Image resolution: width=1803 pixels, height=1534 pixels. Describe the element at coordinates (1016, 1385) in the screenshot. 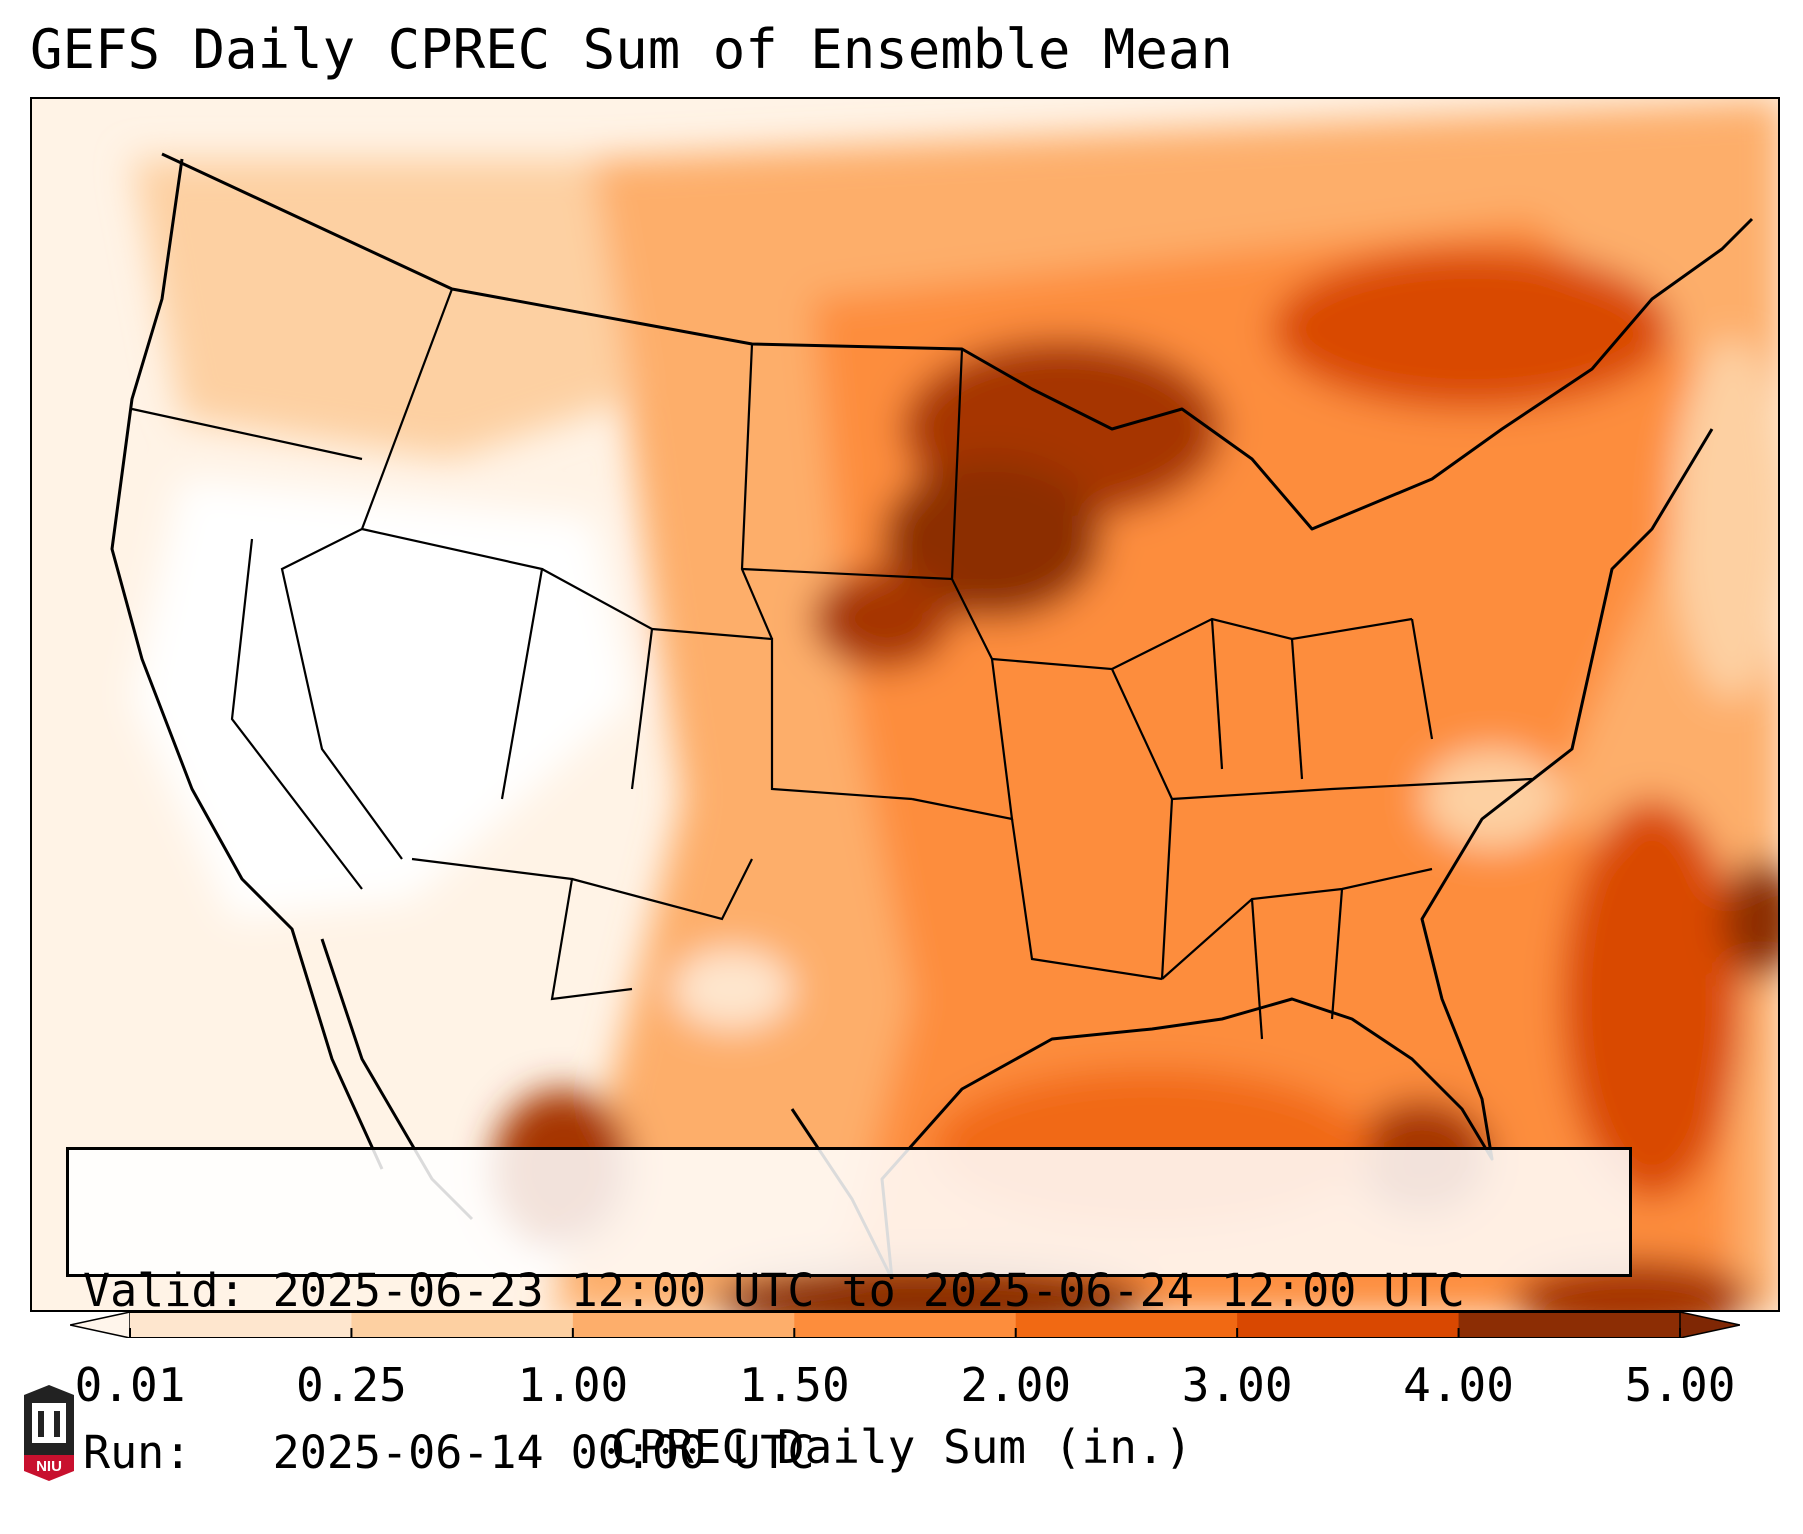

I see `colorbar-tick-label: 2.00` at that location.